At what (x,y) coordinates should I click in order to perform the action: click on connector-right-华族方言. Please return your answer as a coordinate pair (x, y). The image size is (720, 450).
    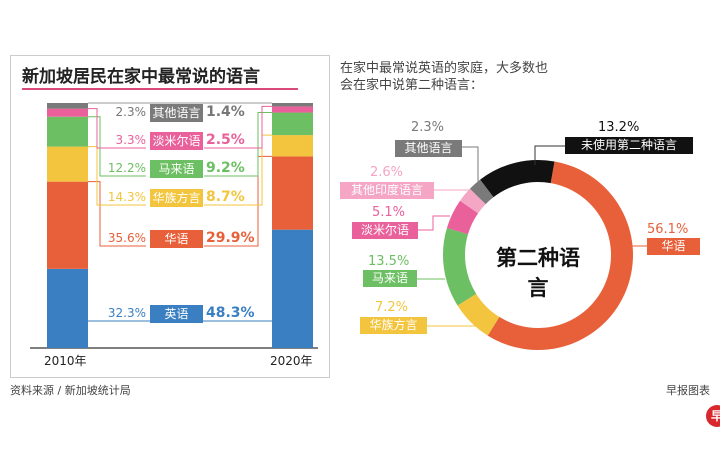
    Looking at the image, I should click on (238, 170).